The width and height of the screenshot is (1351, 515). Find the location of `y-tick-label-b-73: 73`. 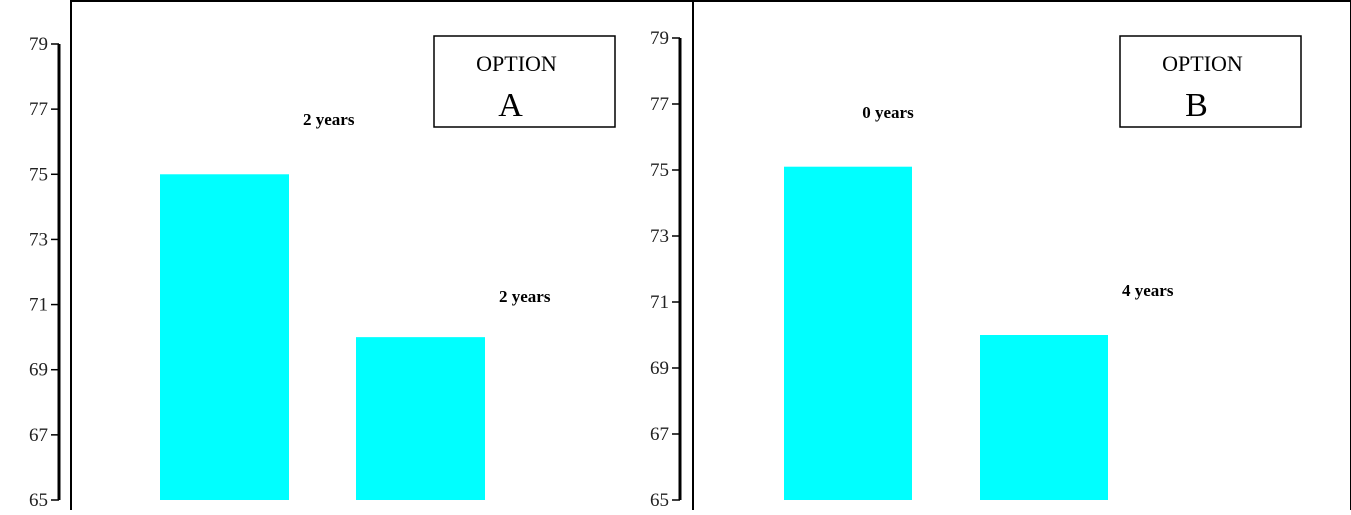

y-tick-label-b-73: 73 is located at coordinates (659, 236).